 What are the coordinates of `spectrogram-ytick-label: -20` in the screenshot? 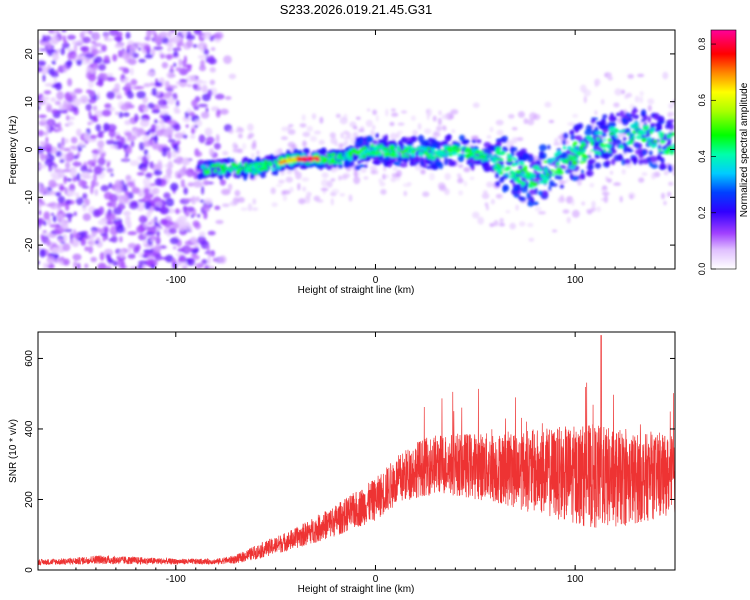 It's located at (29, 244).